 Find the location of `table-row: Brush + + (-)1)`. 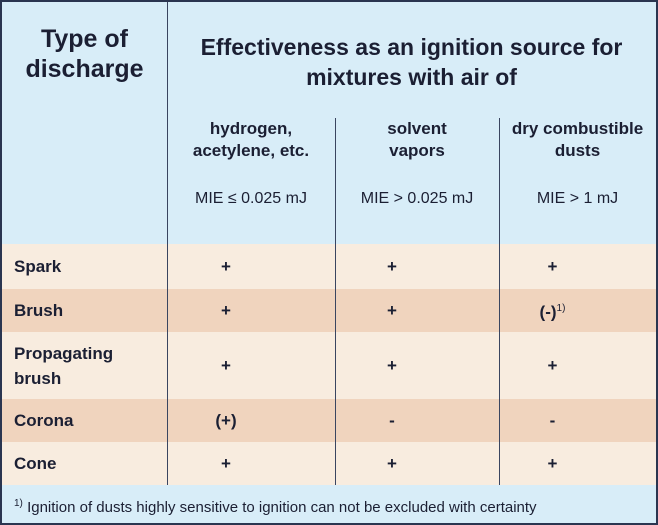

table-row: Brush + + (-)1) is located at coordinates (329, 310).